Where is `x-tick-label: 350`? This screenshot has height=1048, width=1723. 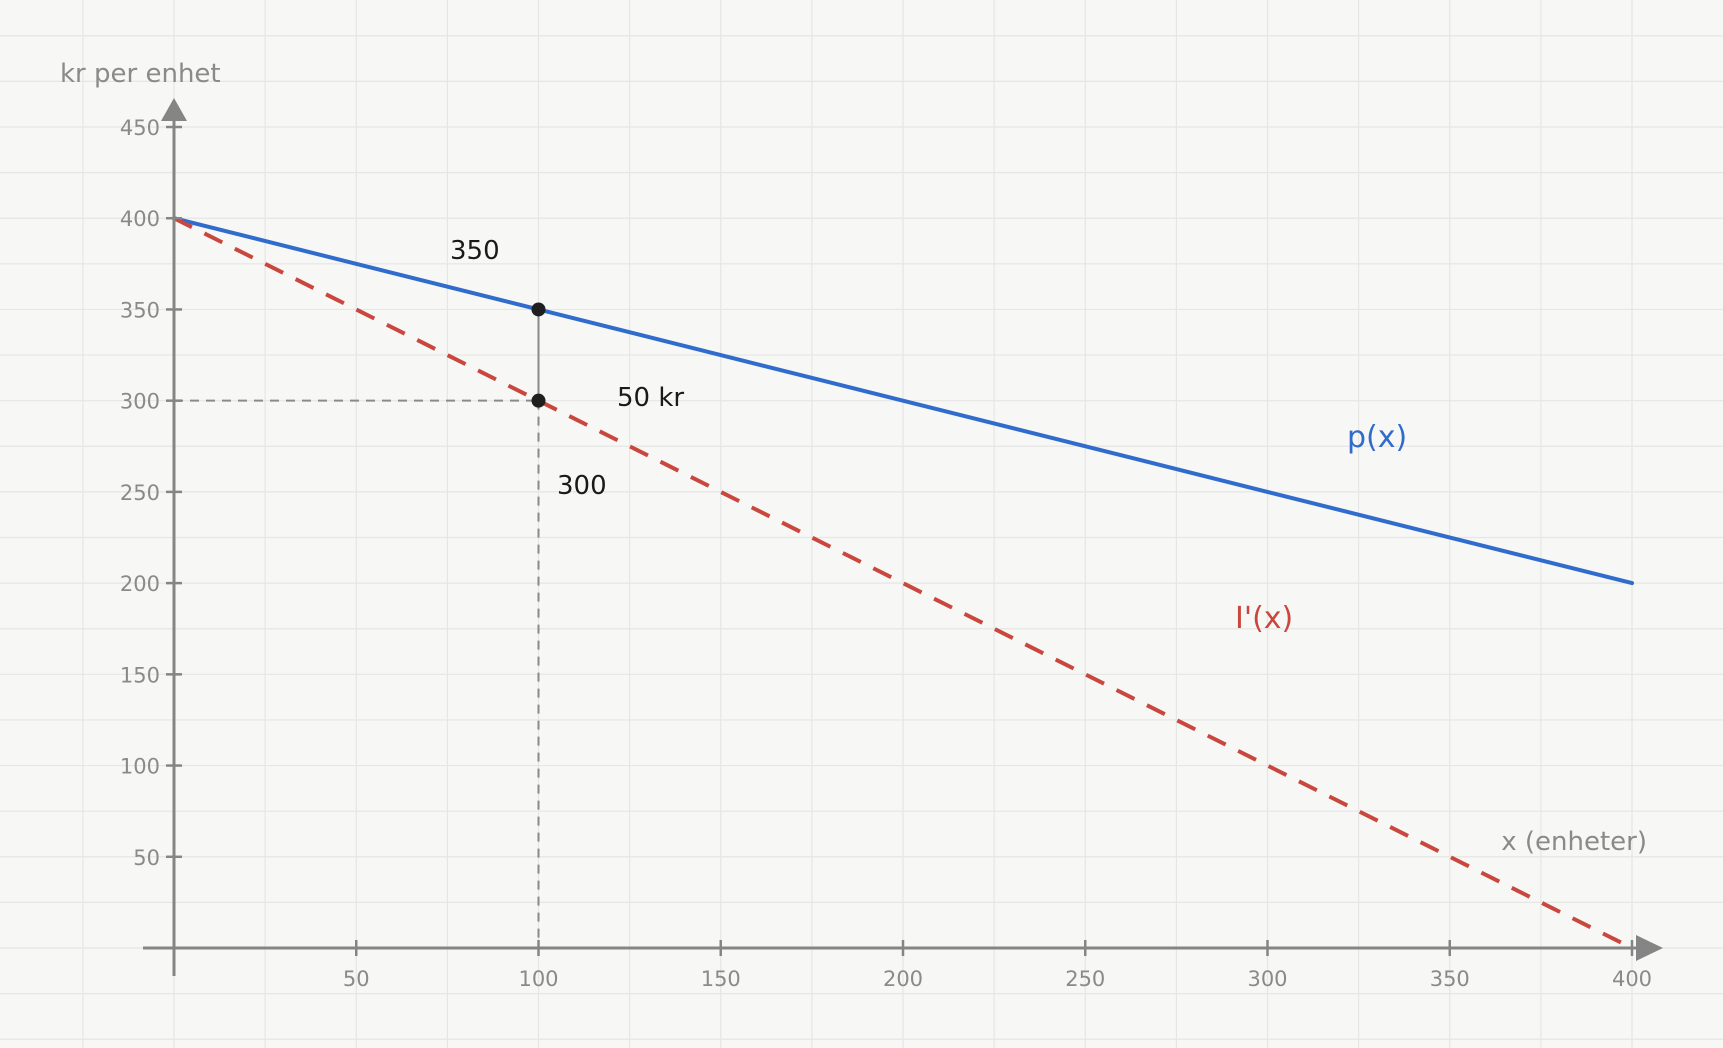
x-tick-label: 350 is located at coordinates (1450, 979).